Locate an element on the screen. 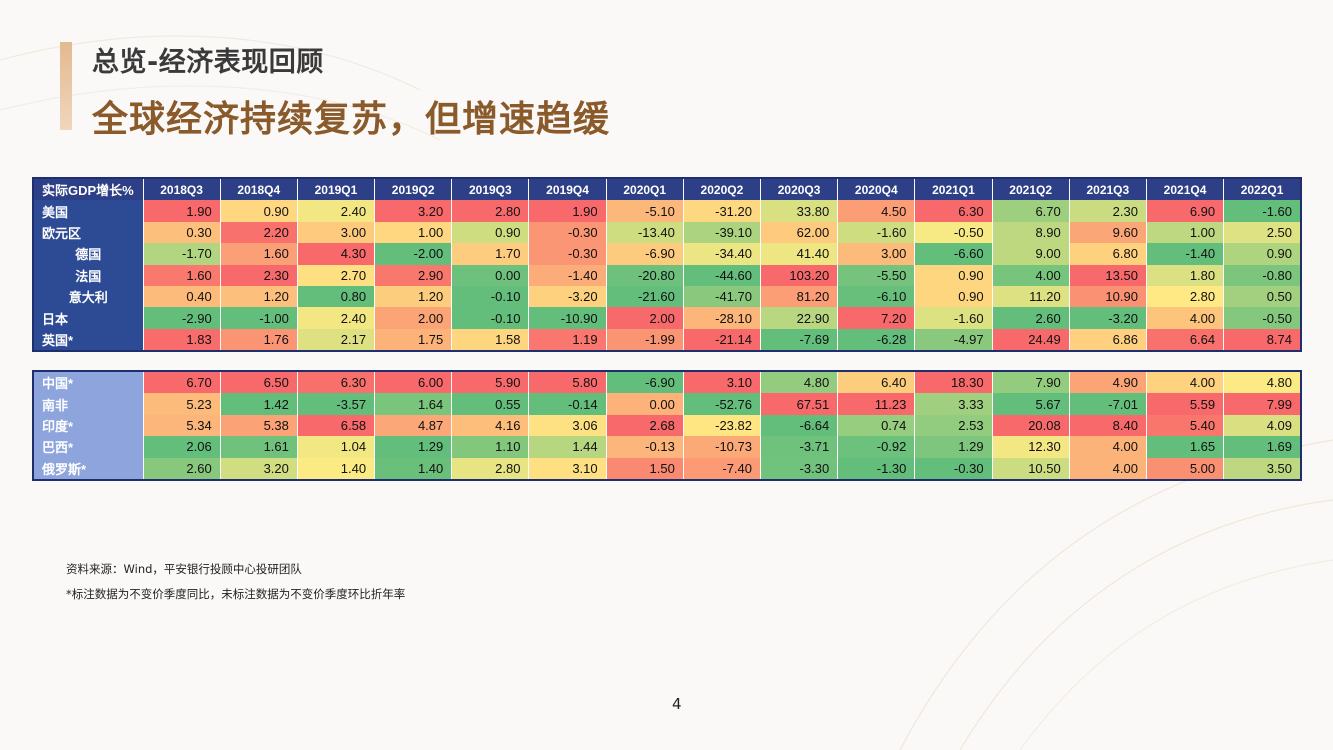 The image size is (1333, 750). gdp-value-cell: -0.14 is located at coordinates (567, 404).